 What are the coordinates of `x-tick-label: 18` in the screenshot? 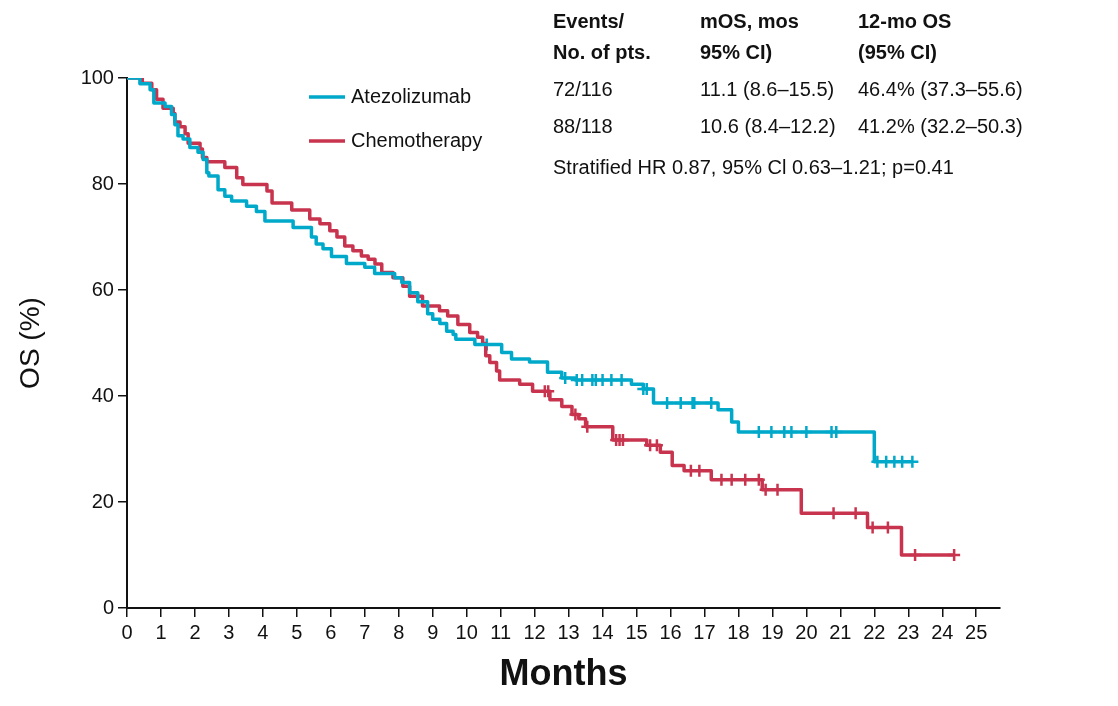 It's located at (738, 631).